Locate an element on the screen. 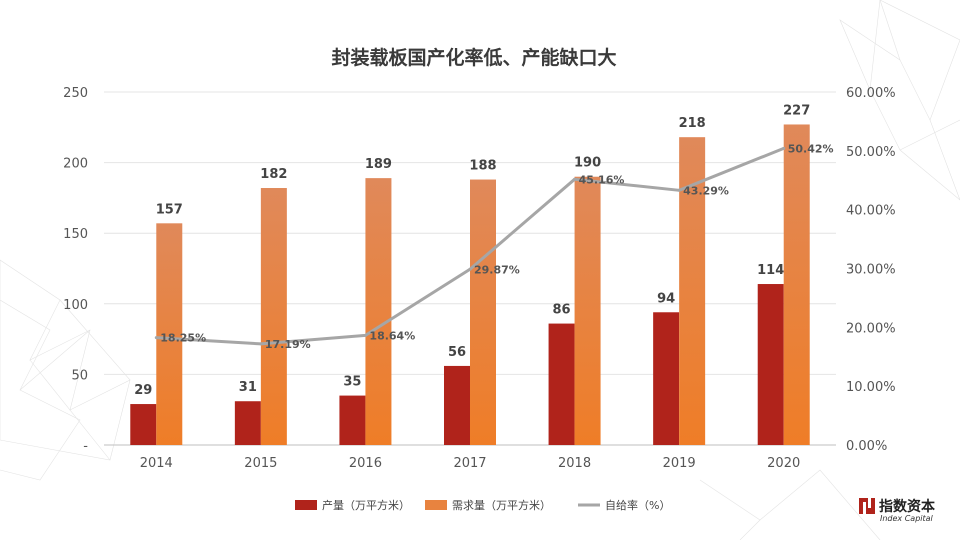 The height and width of the screenshot is (540, 960). demand-value-label: 188 is located at coordinates (482, 166).